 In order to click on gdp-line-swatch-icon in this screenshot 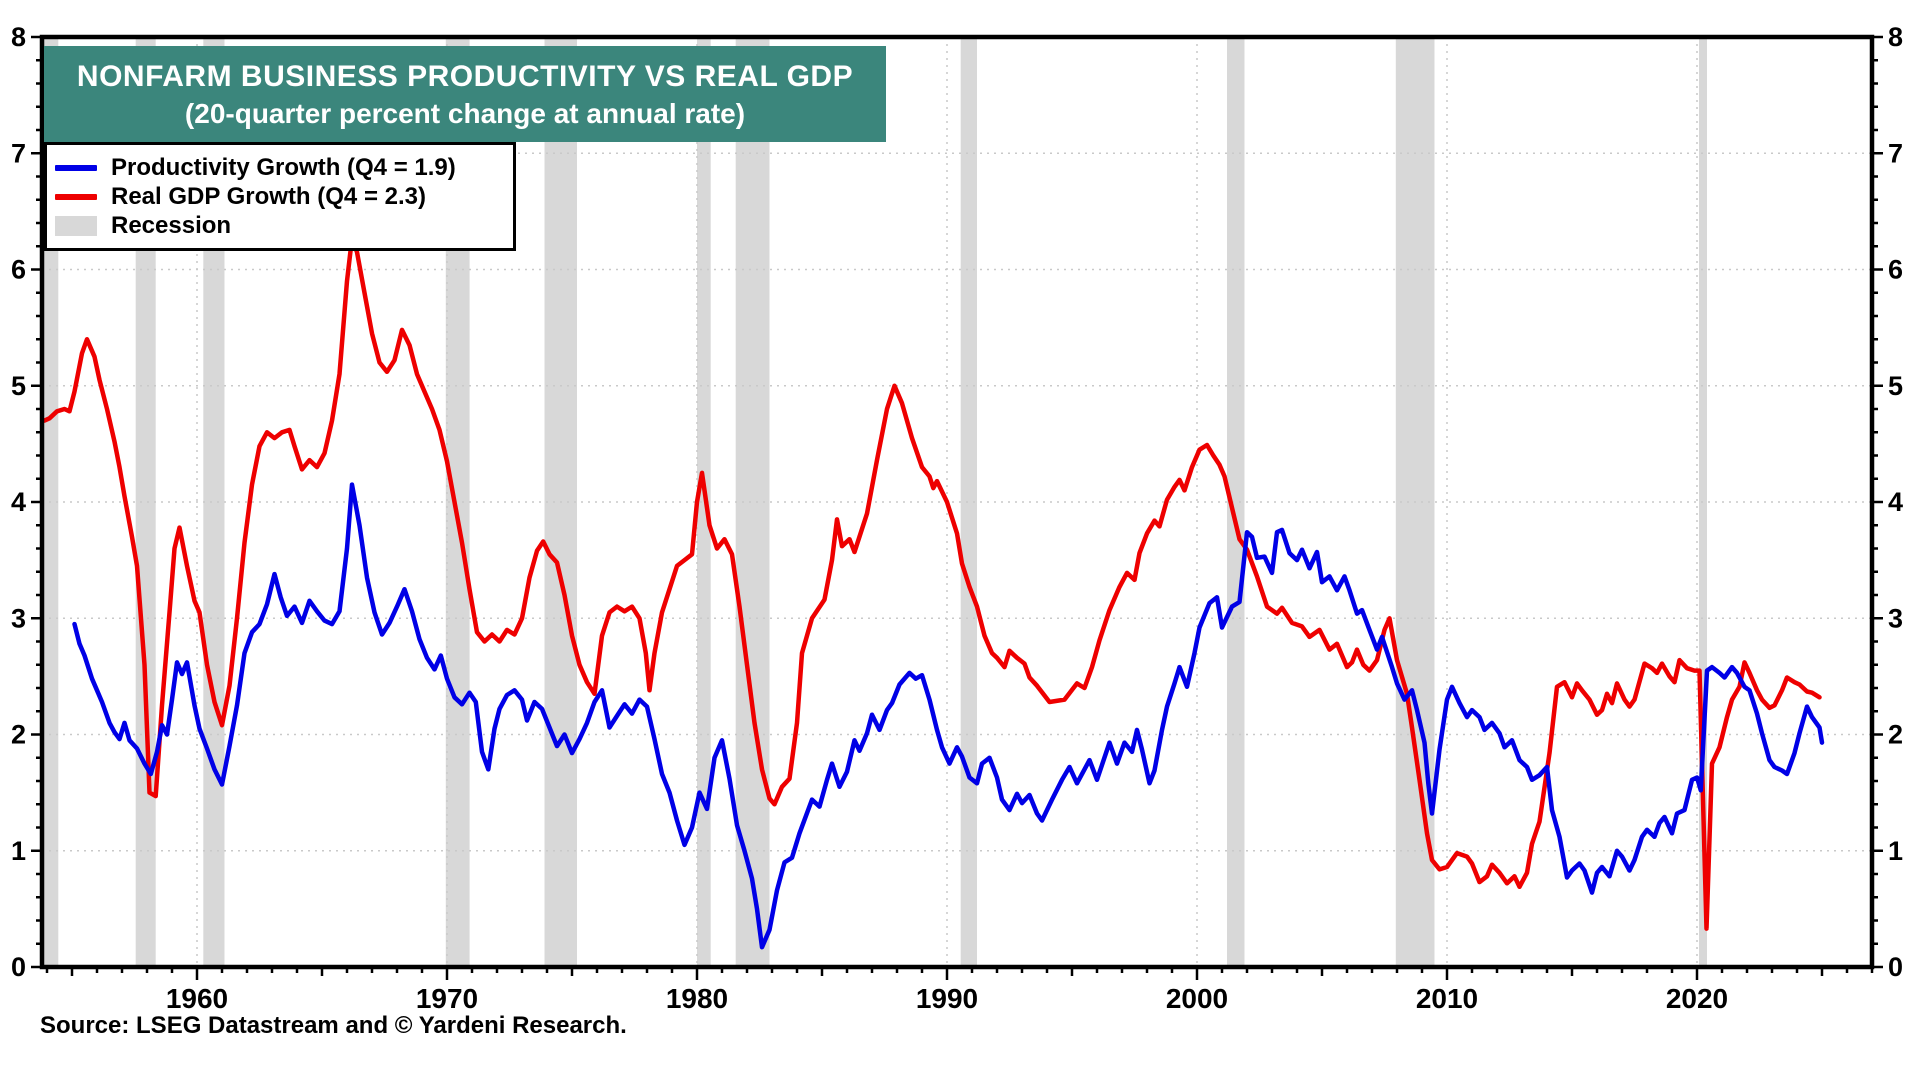, I will do `click(76, 196)`.